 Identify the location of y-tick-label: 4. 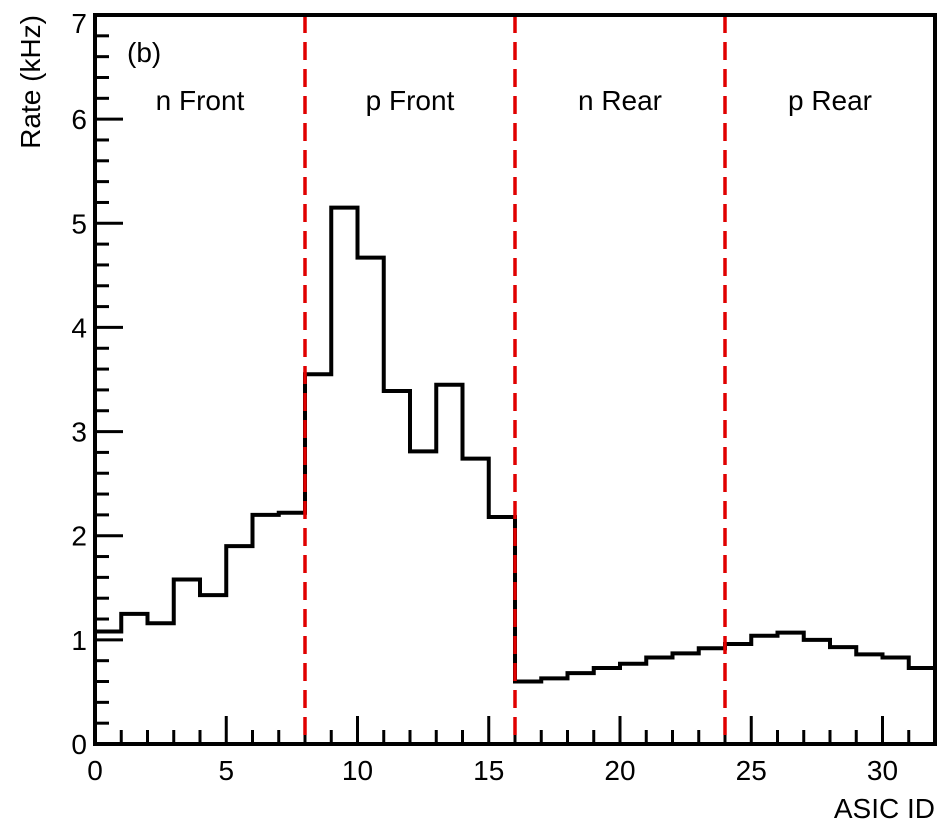
(79, 327).